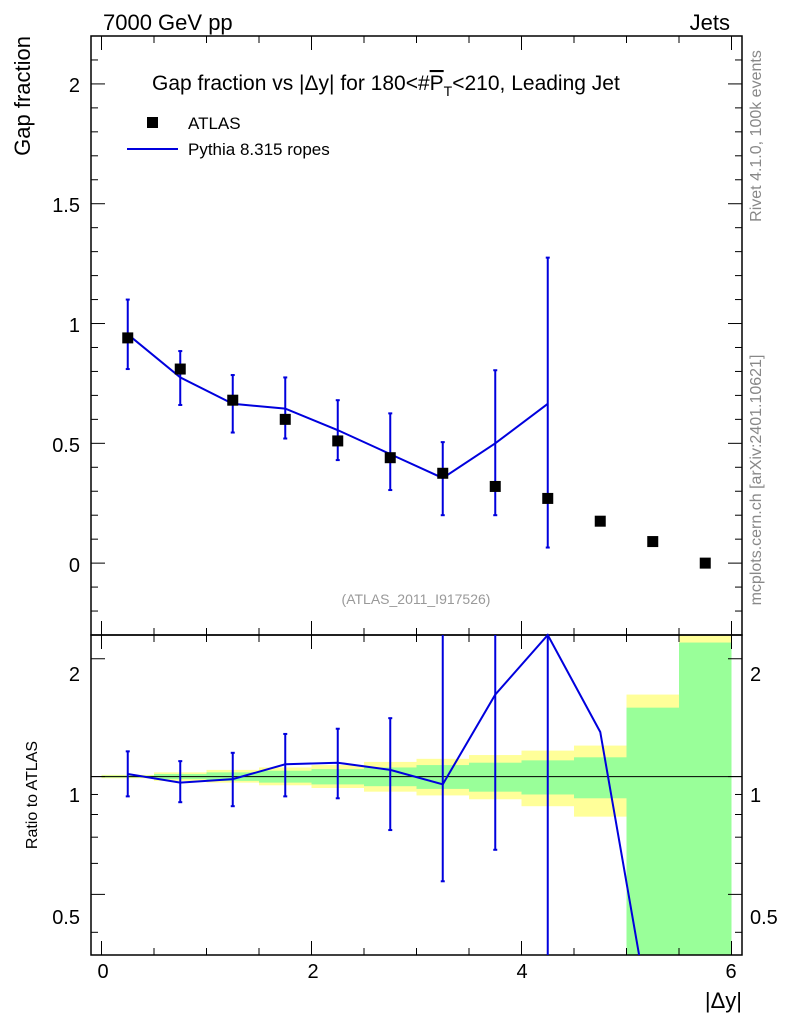  What do you see at coordinates (521, 972) in the screenshot?
I see `xtick-label-4: 4` at bounding box center [521, 972].